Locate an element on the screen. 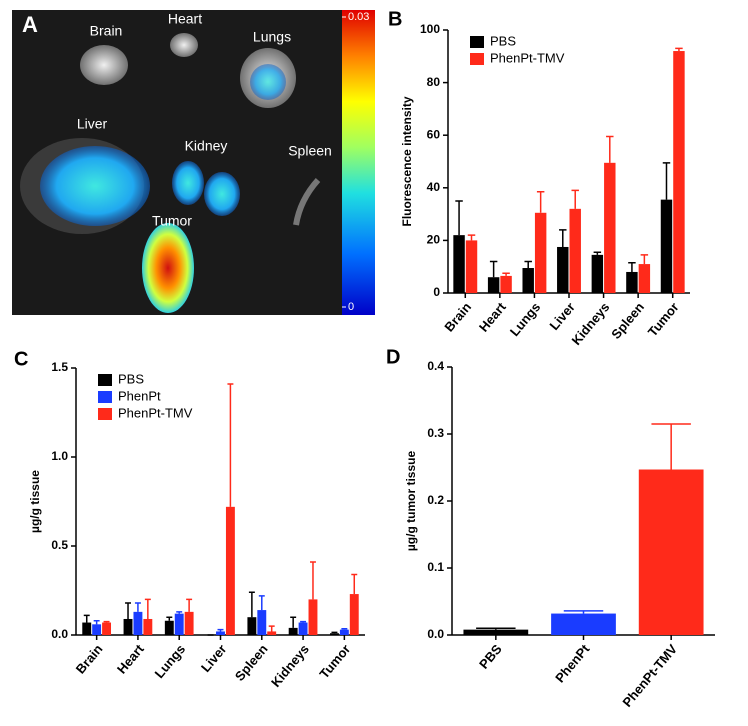  y-tick-label: 80 is located at coordinates (434, 82).